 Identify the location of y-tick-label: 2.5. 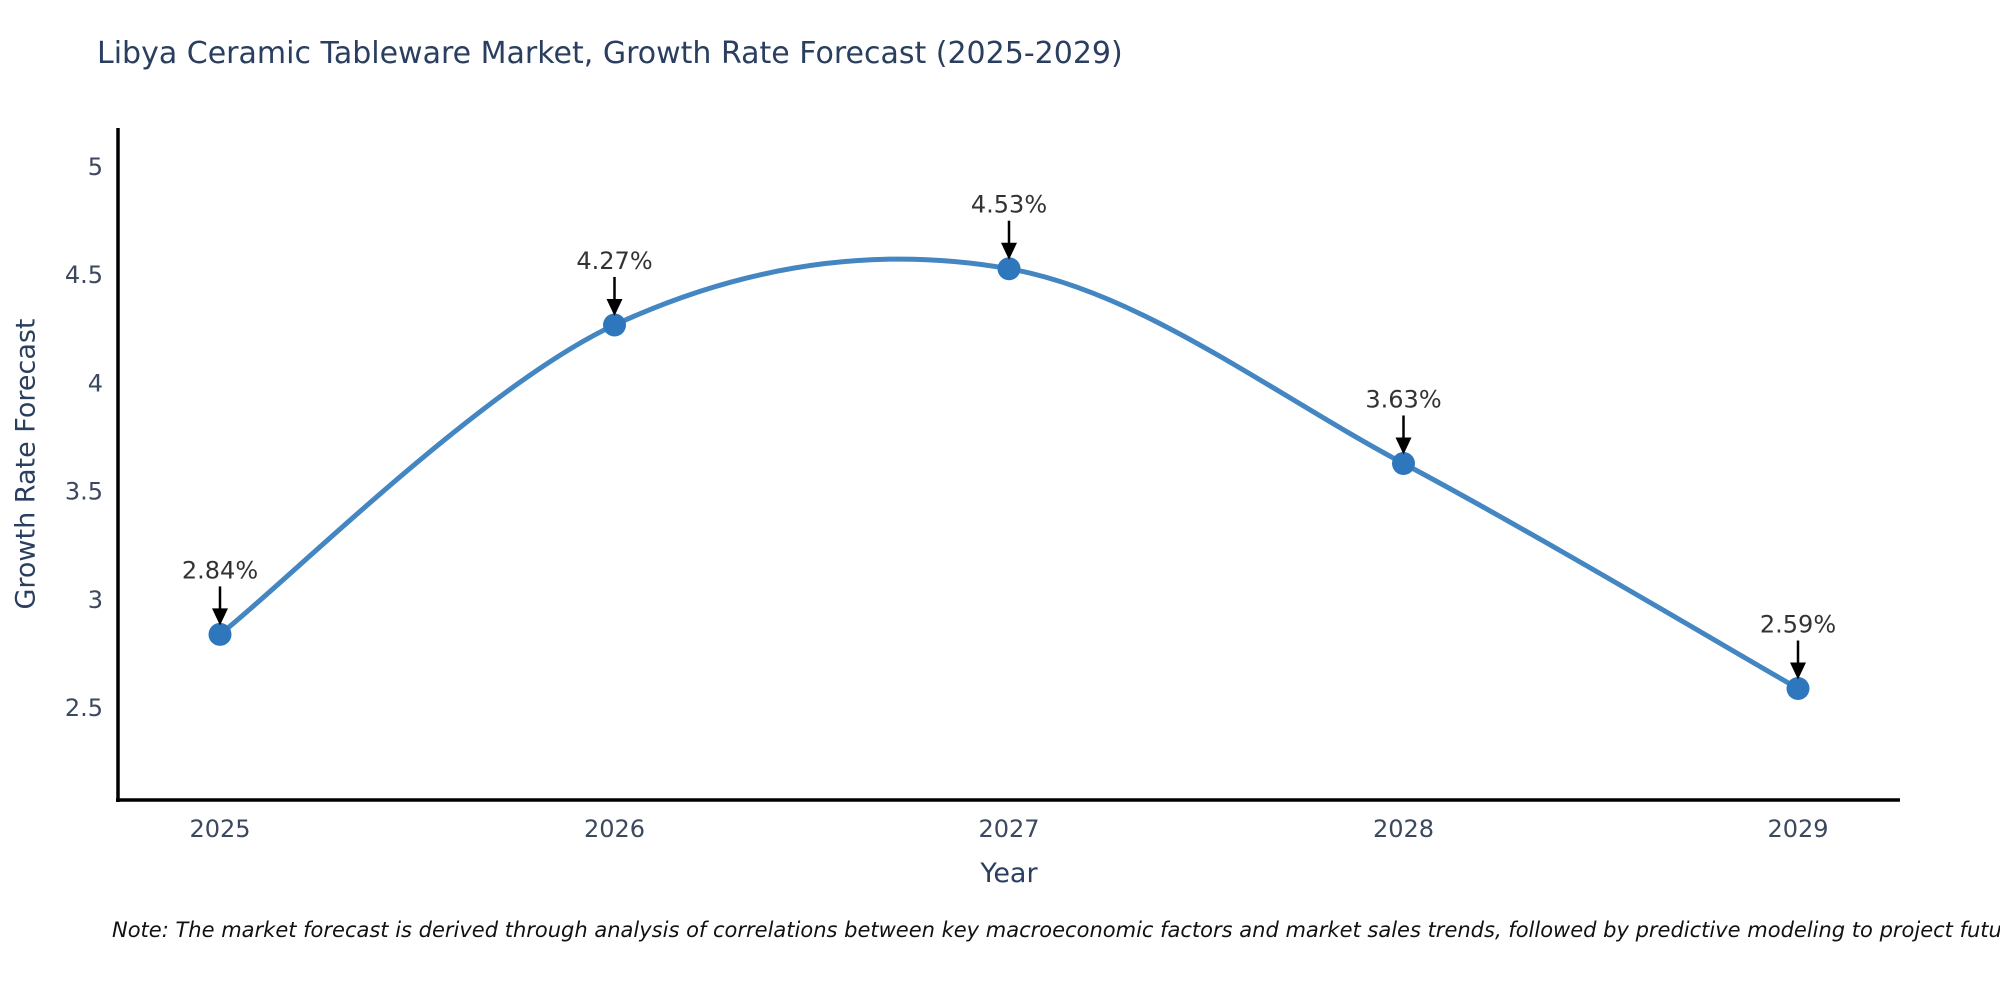
(84, 708).